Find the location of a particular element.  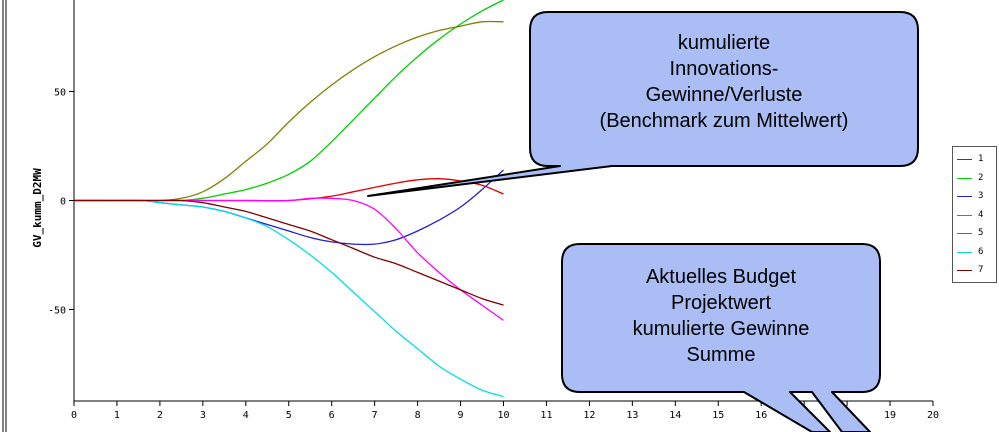

x-tick-label: 13 is located at coordinates (632, 415).